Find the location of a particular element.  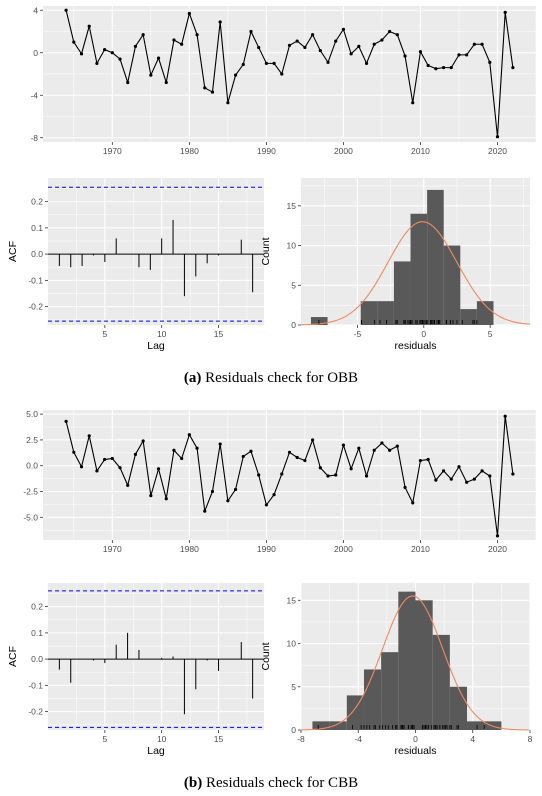

b_acf-panel is located at coordinates (156, 656).